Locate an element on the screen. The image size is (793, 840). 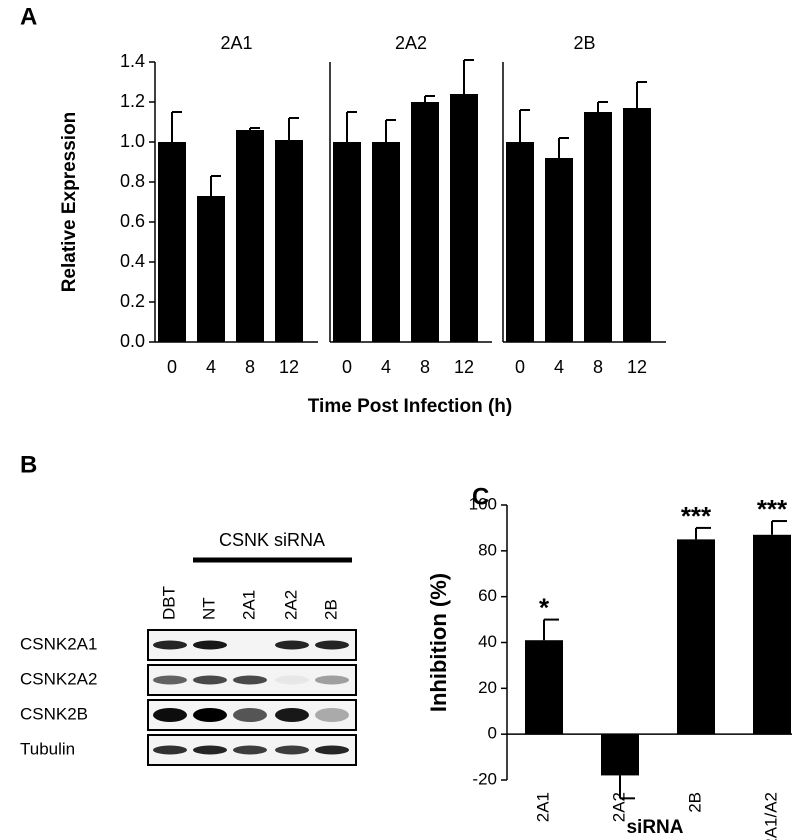
y-tick-label: 60 is located at coordinates (487, 595).